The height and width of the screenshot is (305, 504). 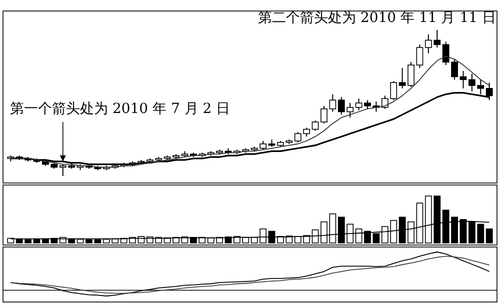 I want to click on annotation: 第一个箭头处为 2010 年 7 月 2 日, so click(x=120, y=109).